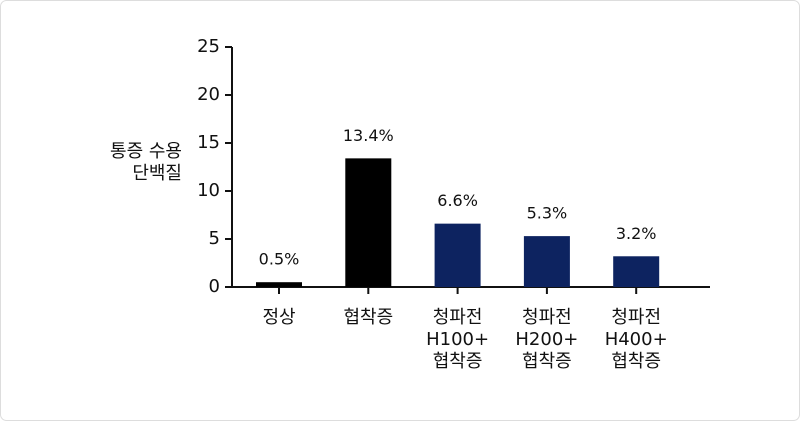 The image size is (800, 421). Describe the element at coordinates (208, 94) in the screenshot. I see `y-tick-label: 20` at that location.